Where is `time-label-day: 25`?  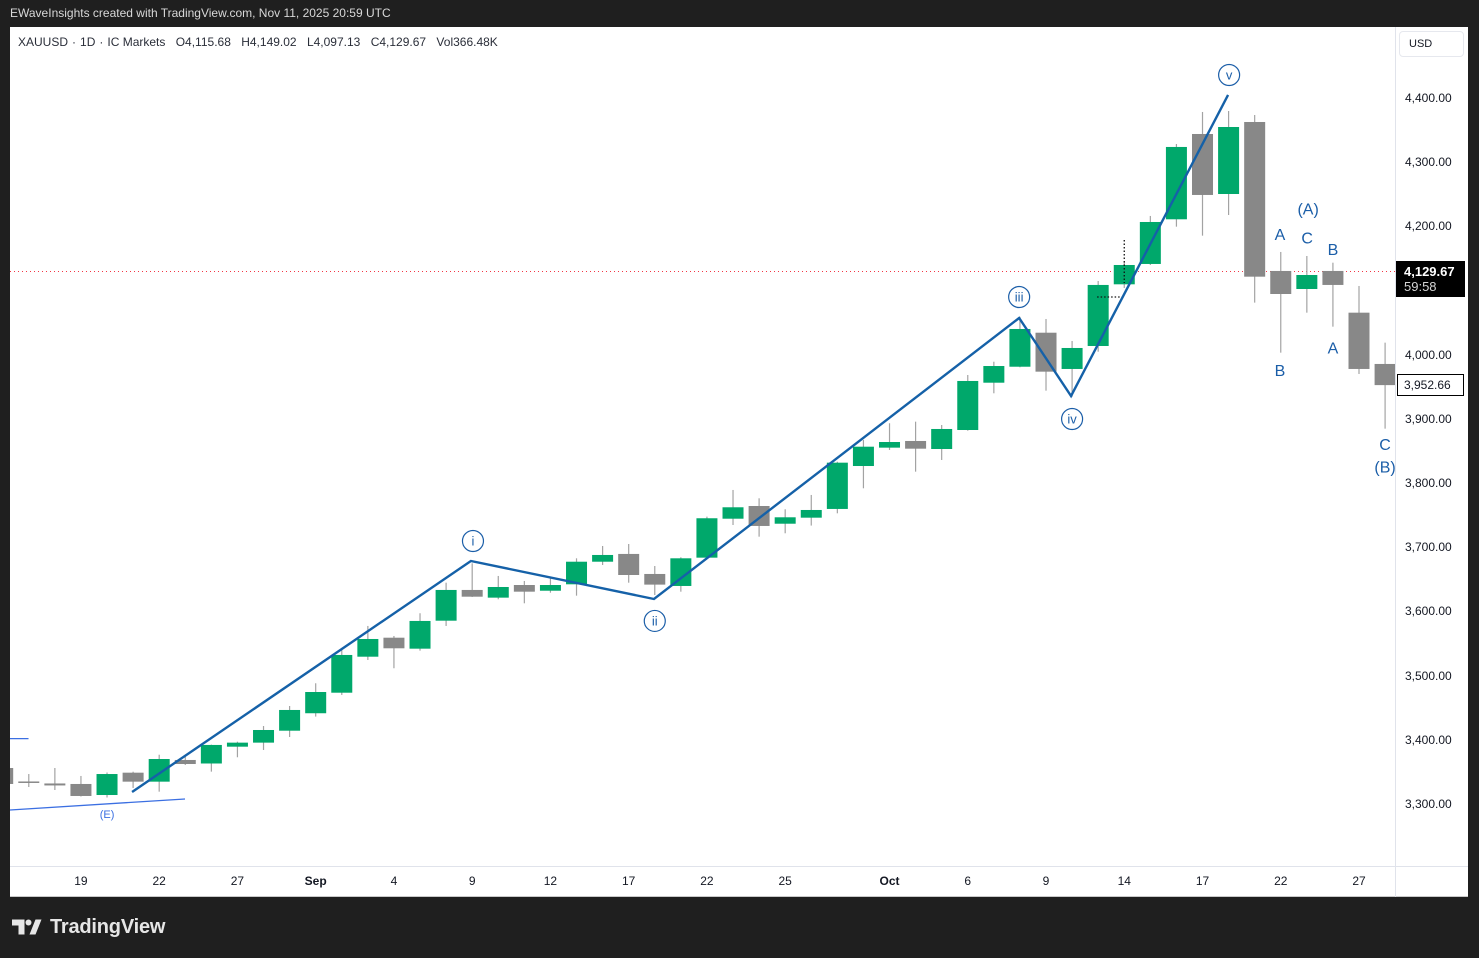 time-label-day: 25 is located at coordinates (785, 881).